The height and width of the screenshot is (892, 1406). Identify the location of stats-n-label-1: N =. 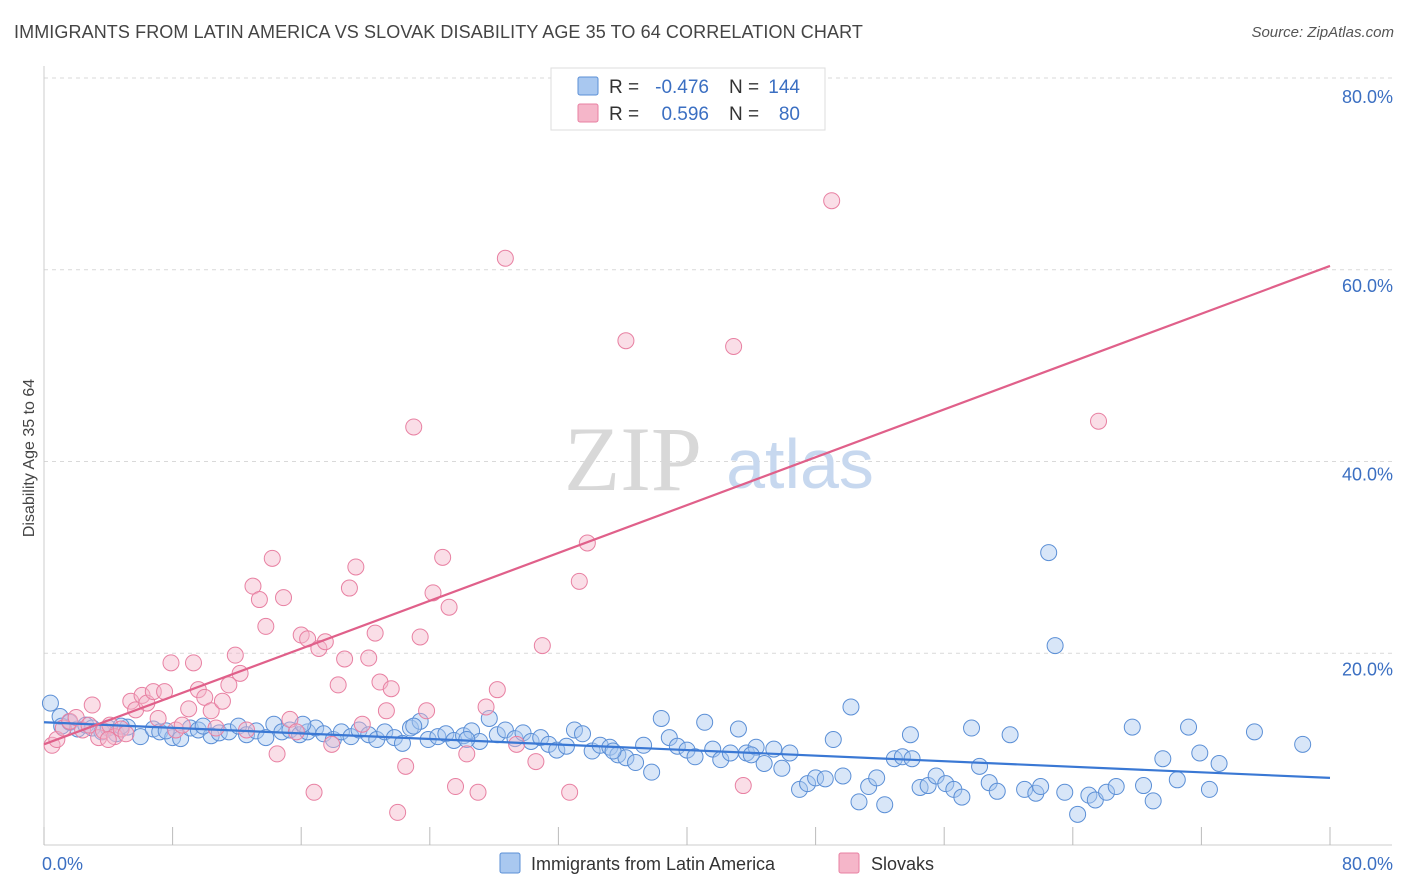
(744, 87).